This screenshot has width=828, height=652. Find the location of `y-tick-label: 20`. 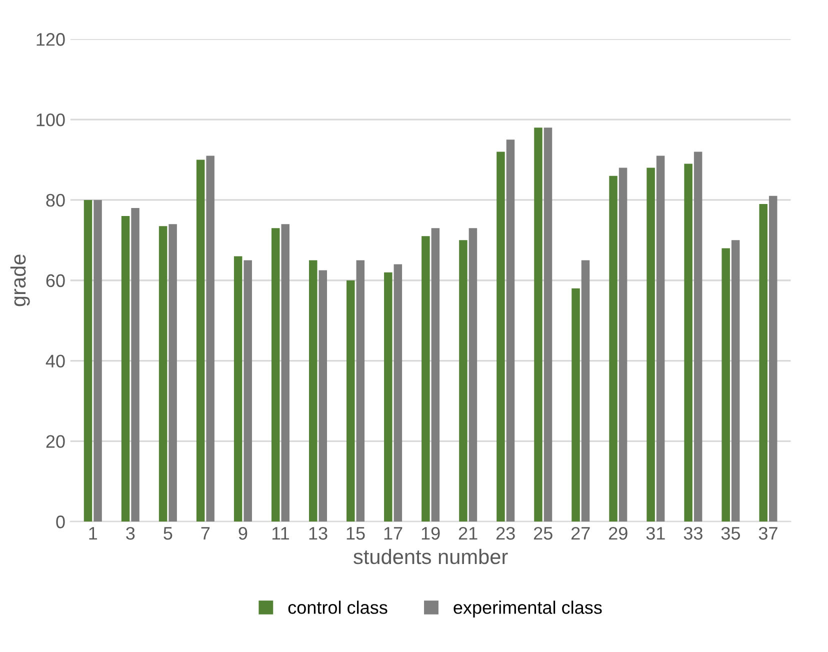

y-tick-label: 20 is located at coordinates (55, 441).